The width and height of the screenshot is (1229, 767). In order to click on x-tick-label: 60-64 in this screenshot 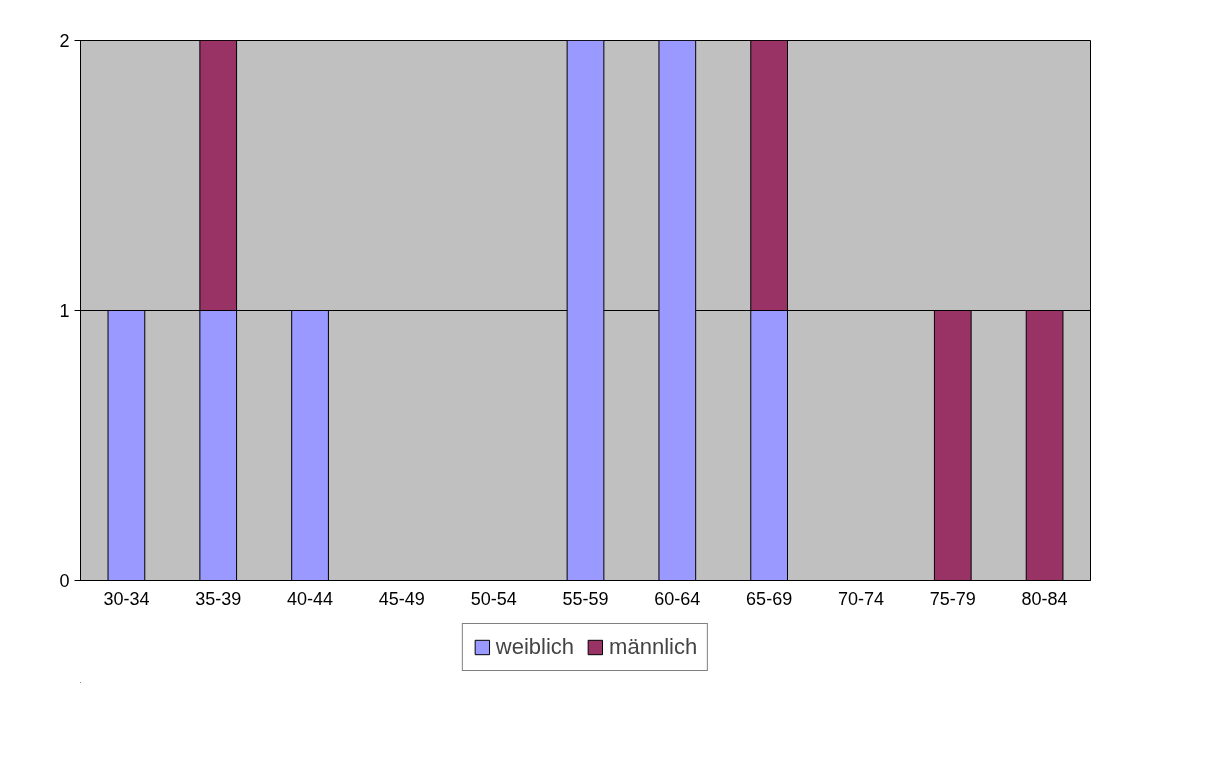, I will do `click(677, 598)`.